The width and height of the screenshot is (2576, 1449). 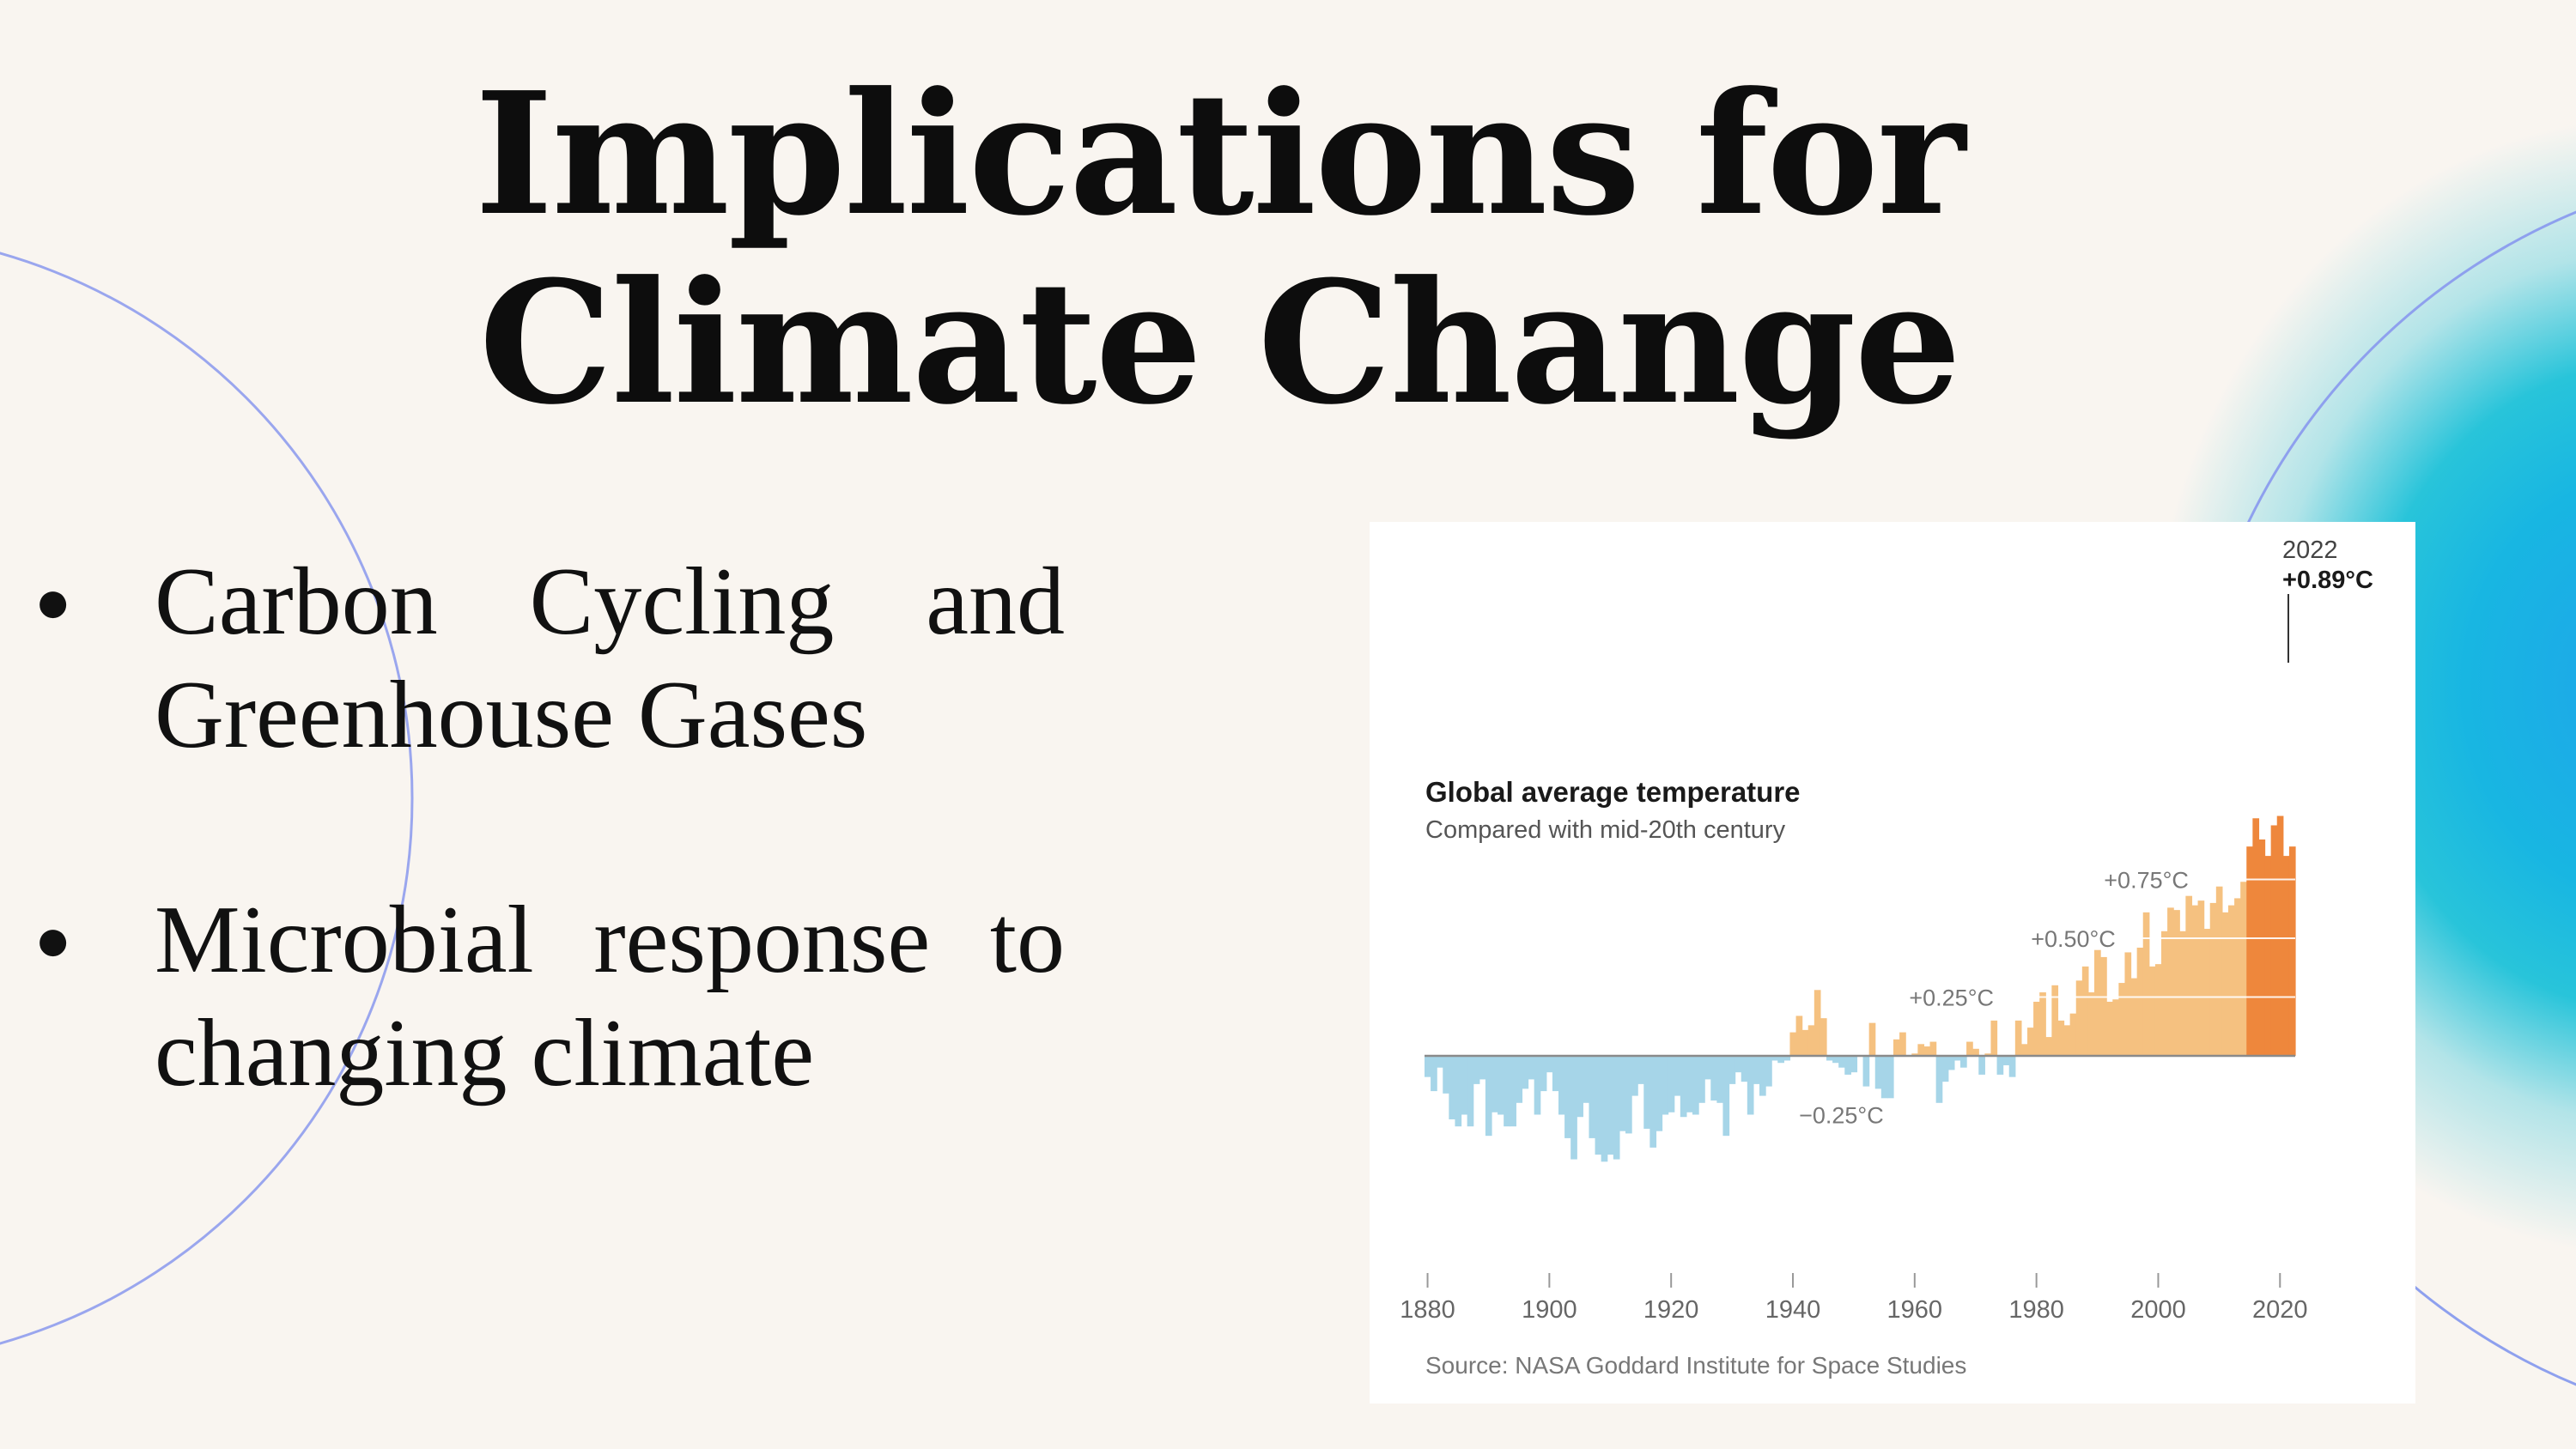 I want to click on x-tick-label: 1900, so click(x=1550, y=1310).